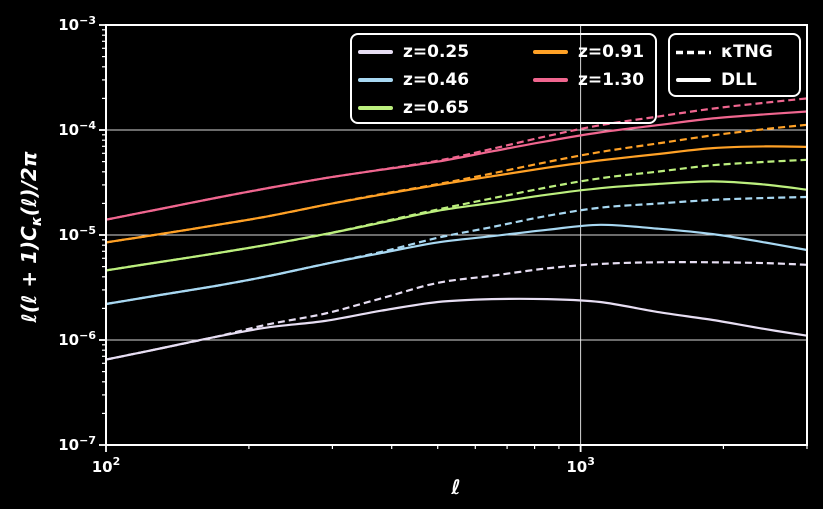 The image size is (823, 509). What do you see at coordinates (580, 465) in the screenshot?
I see `svg-text: 10³` at bounding box center [580, 465].